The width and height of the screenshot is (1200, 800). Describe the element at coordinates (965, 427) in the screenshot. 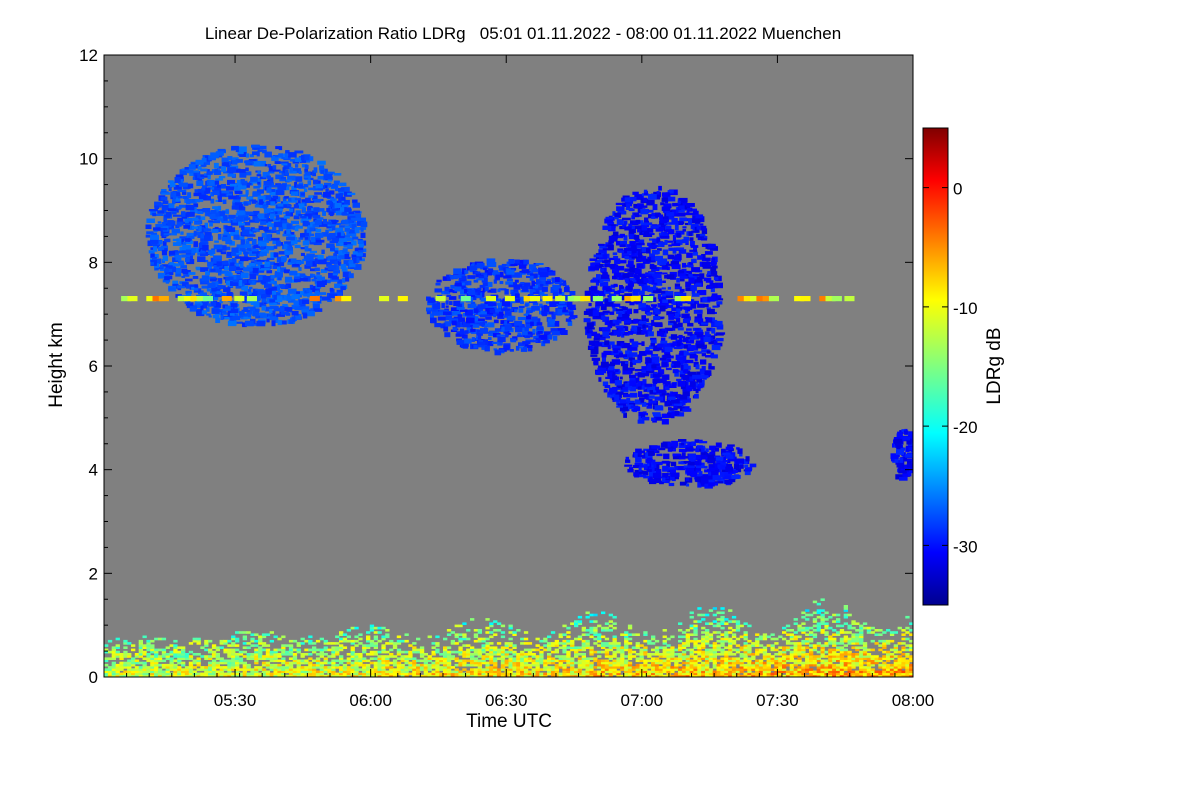

I see `colorbar-tick-label: -20` at that location.